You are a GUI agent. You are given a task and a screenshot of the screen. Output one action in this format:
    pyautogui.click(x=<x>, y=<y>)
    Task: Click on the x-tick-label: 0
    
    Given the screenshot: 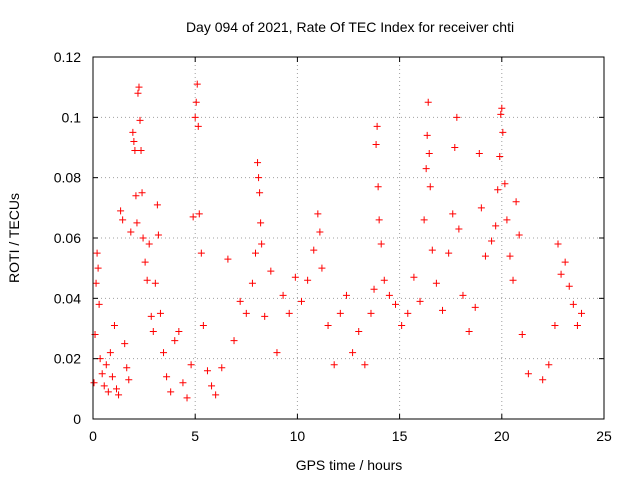 What is the action you would take?
    pyautogui.click(x=93, y=436)
    